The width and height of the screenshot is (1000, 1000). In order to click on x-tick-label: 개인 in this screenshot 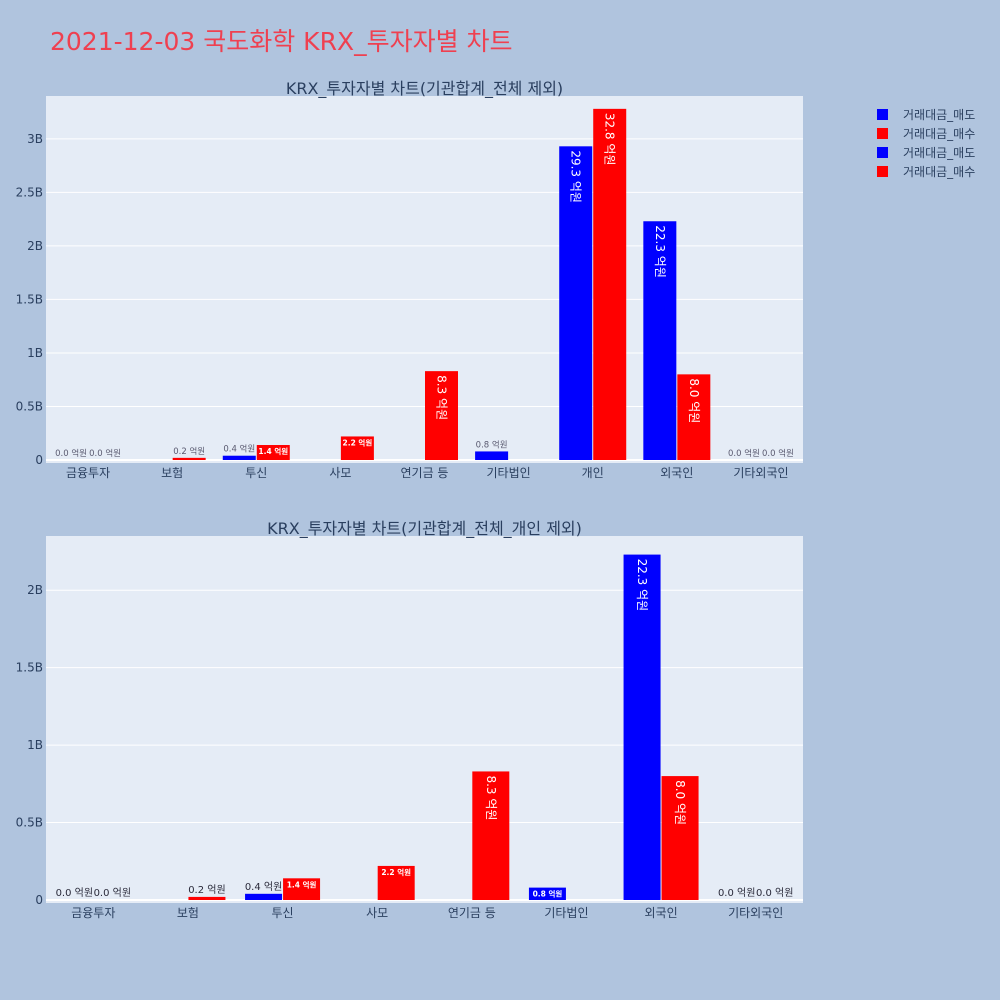, I will do `click(593, 473)`.